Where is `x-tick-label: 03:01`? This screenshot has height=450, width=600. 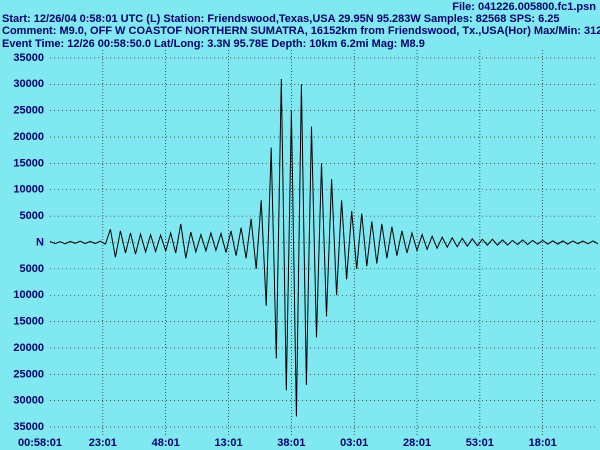 x-tick-label: 03:01 is located at coordinates (354, 443).